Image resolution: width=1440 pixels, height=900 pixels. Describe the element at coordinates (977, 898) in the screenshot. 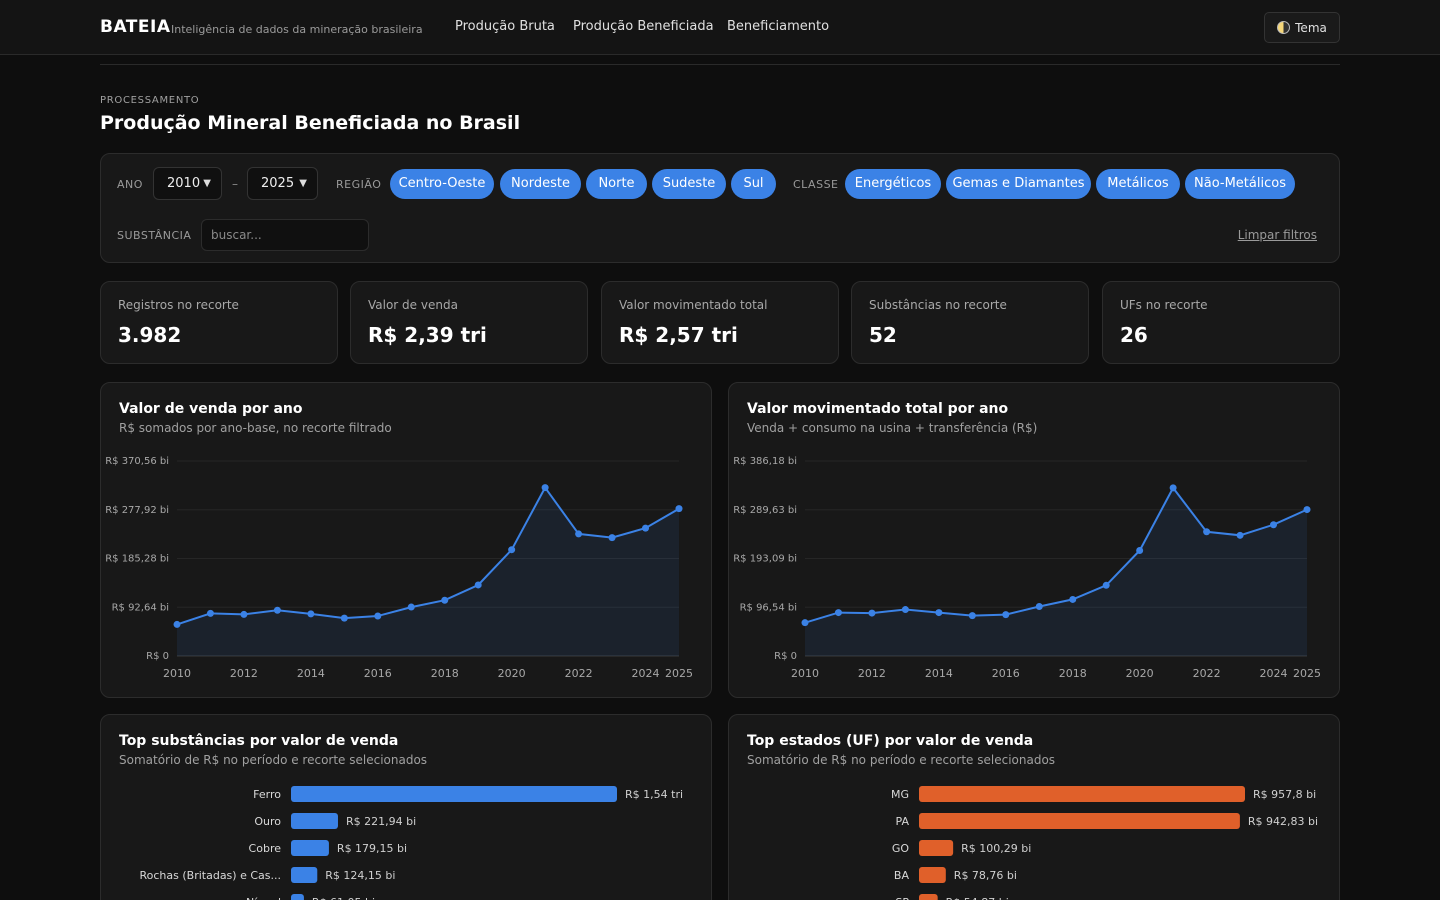

I see `bar-value-label: R$ 54,87 bi` at that location.